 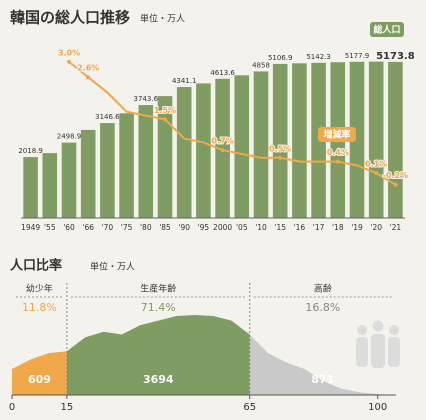 I want to click on segment-share: 71.4%, so click(x=158, y=307).